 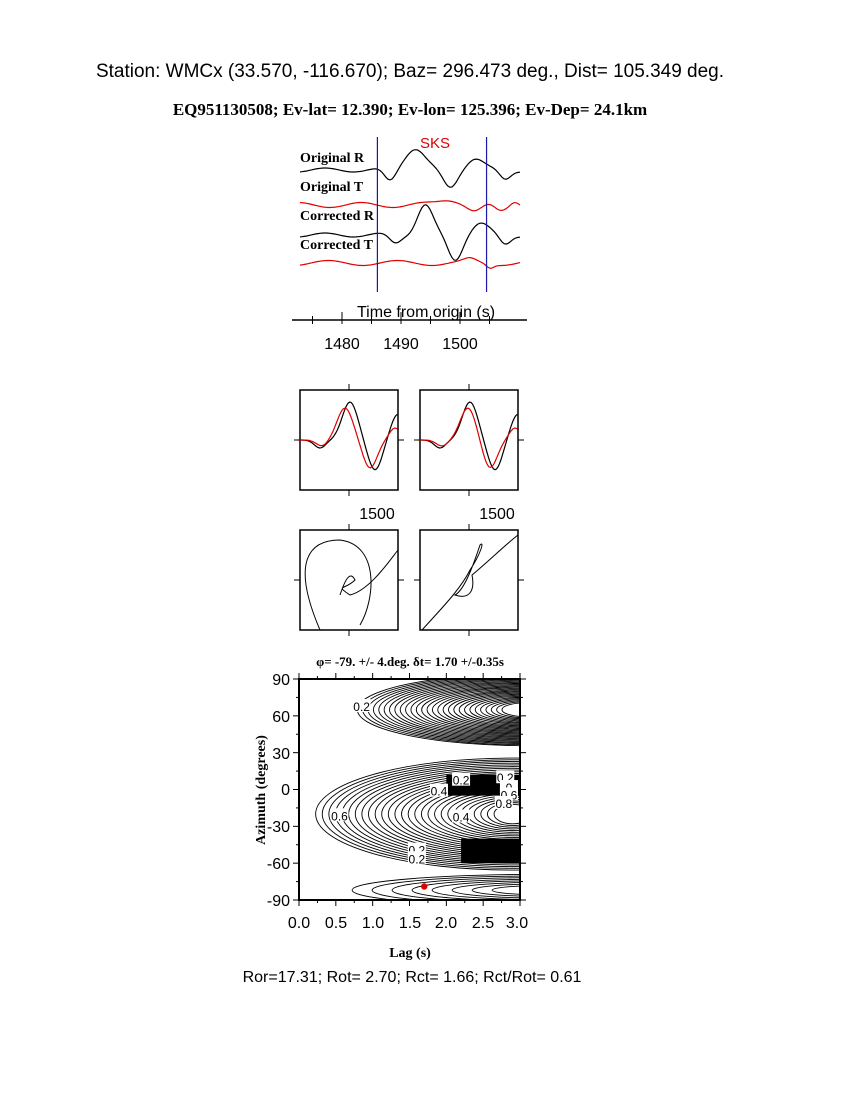 What do you see at coordinates (490, 851) in the screenshot?
I see `contour-dense-region` at bounding box center [490, 851].